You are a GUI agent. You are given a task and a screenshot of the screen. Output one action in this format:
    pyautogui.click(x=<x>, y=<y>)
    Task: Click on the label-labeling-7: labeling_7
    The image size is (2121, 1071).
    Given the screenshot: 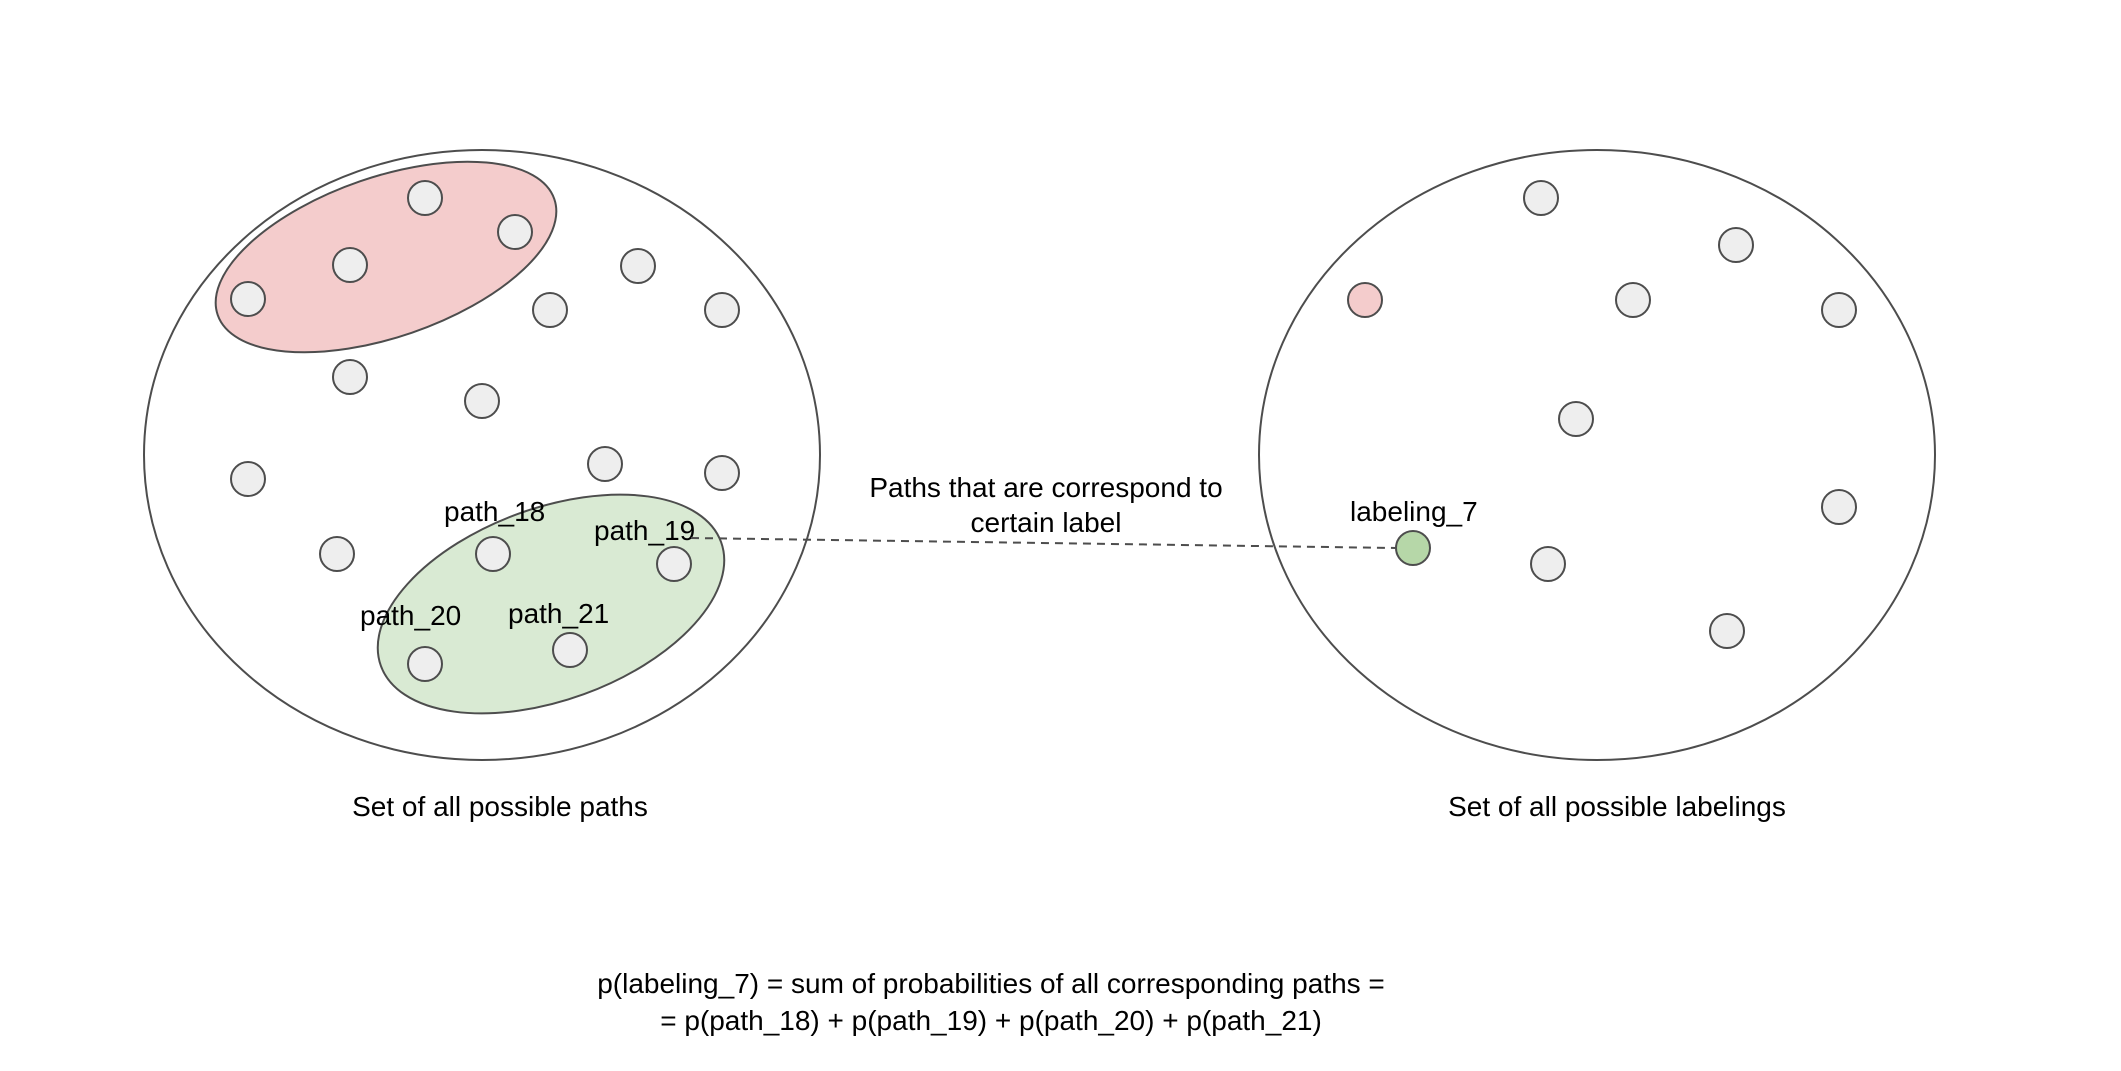 What is the action you would take?
    pyautogui.click(x=1414, y=511)
    